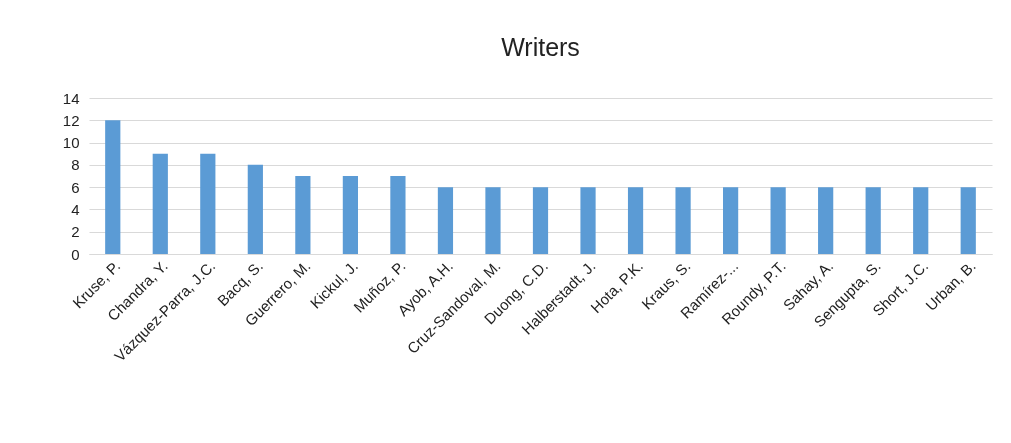  I want to click on y-tick-label: 4, so click(75, 209).